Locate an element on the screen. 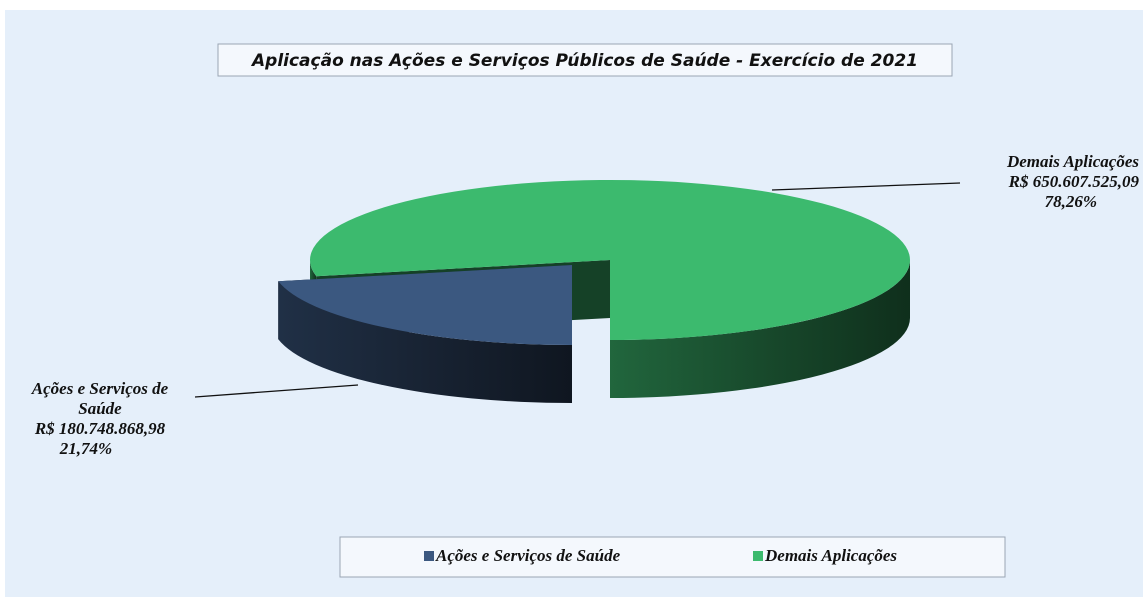  legend-label: Ações e Serviços de Saúde is located at coordinates (528, 555).